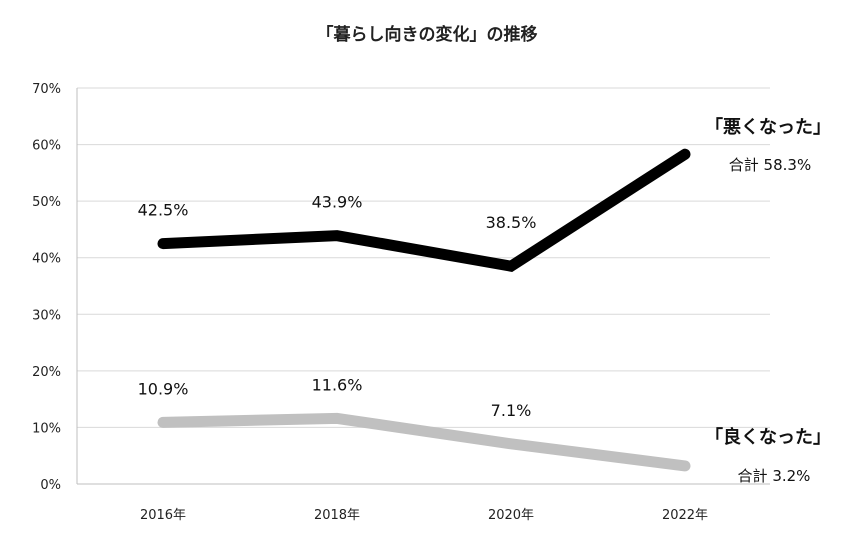 The image size is (855, 534). I want to click on y-tick-label-0: 0%, so click(50, 485).